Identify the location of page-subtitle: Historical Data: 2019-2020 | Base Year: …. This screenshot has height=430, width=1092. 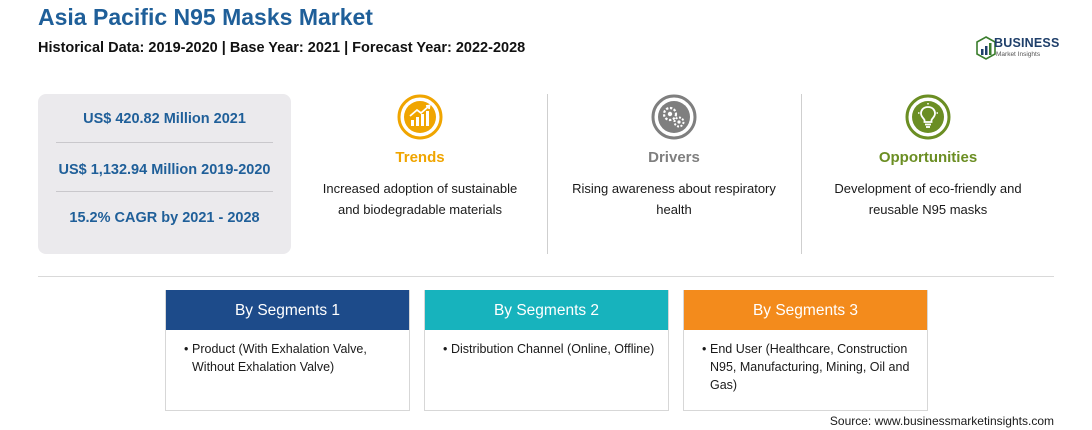
(282, 48).